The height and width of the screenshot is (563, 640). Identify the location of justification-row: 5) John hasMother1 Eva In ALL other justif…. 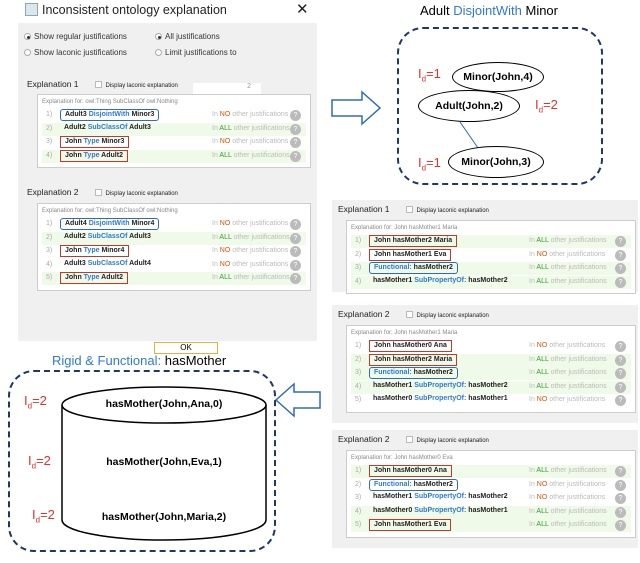
(491, 525).